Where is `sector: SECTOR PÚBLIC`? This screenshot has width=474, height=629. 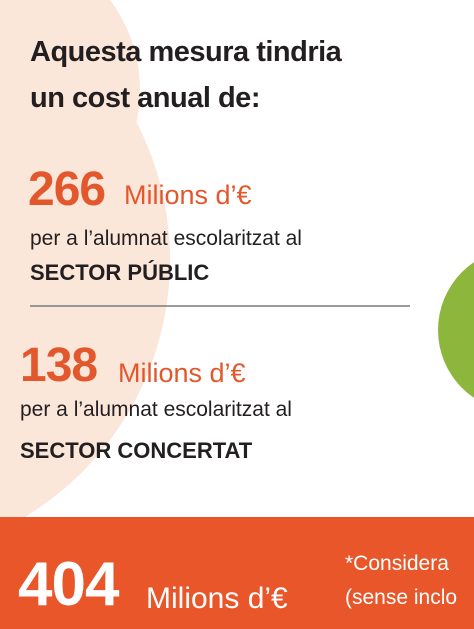 sector: SECTOR PÚBLIC is located at coordinates (120, 272).